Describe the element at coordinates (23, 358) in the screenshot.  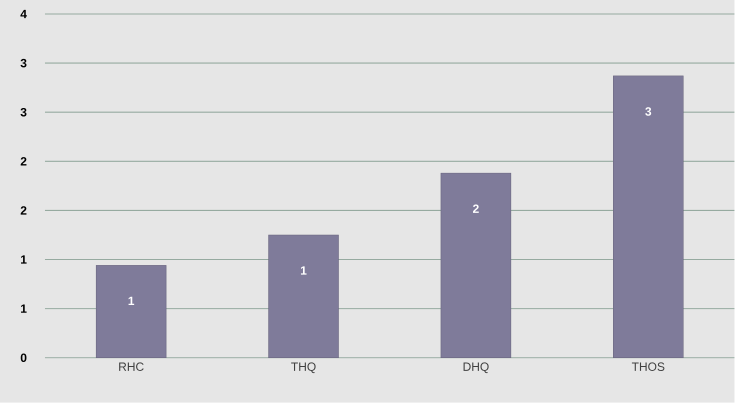
I see `y-tick-label: 0` at that location.